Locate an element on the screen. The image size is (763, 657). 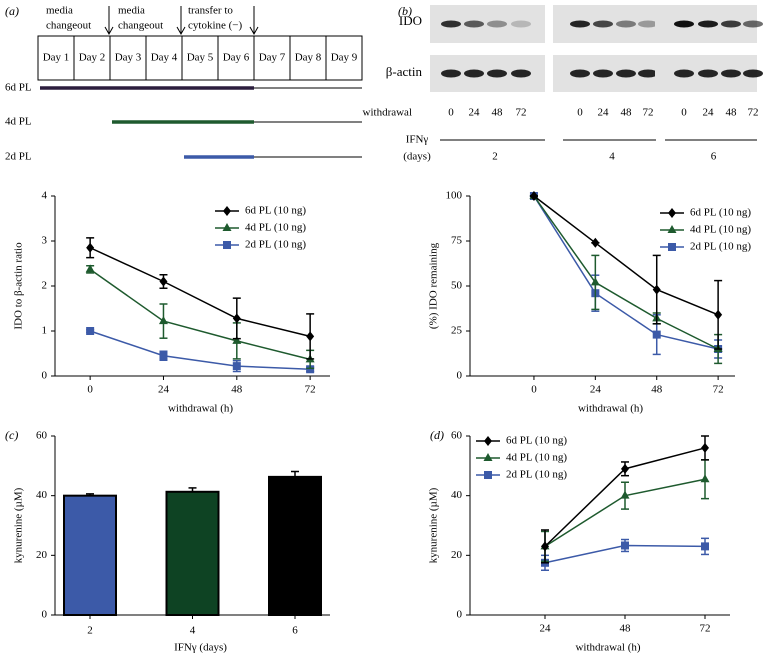
day-label: Day 6 is located at coordinates (236, 58).